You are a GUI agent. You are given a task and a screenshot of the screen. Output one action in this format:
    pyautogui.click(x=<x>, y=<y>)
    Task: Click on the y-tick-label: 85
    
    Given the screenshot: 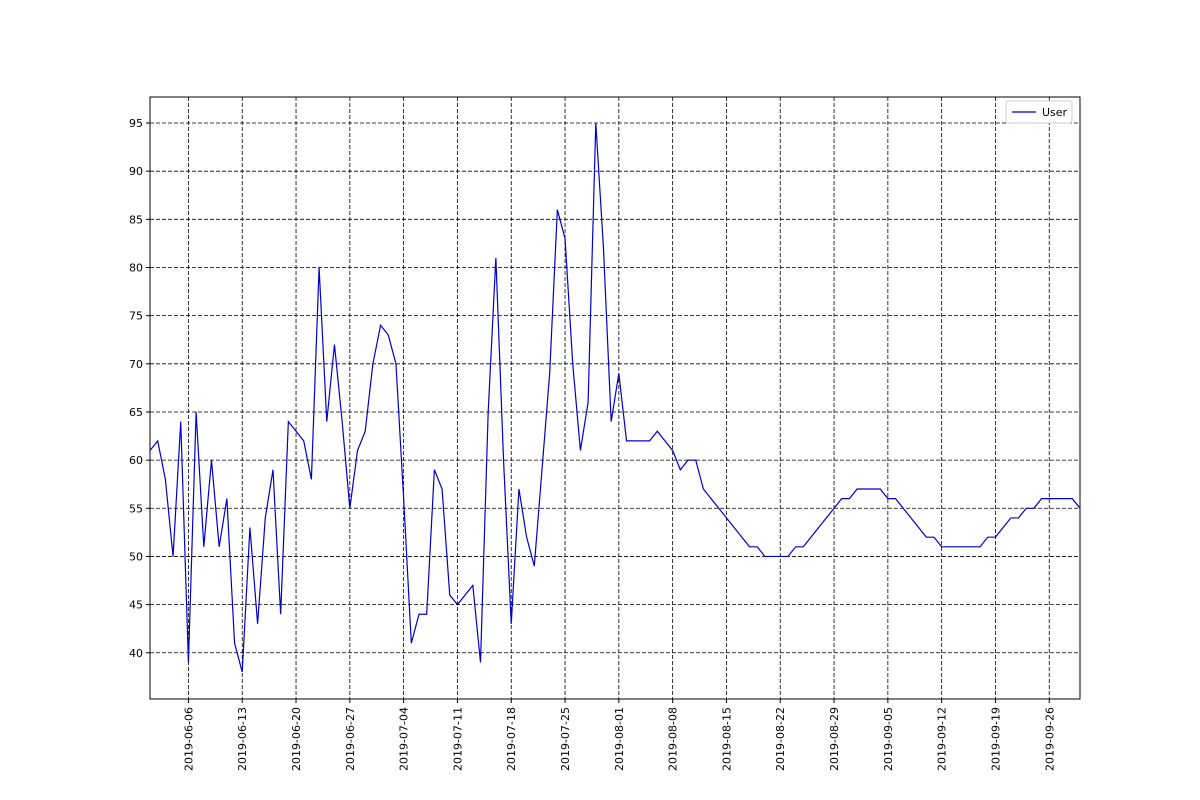 What is the action you would take?
    pyautogui.click(x=136, y=219)
    